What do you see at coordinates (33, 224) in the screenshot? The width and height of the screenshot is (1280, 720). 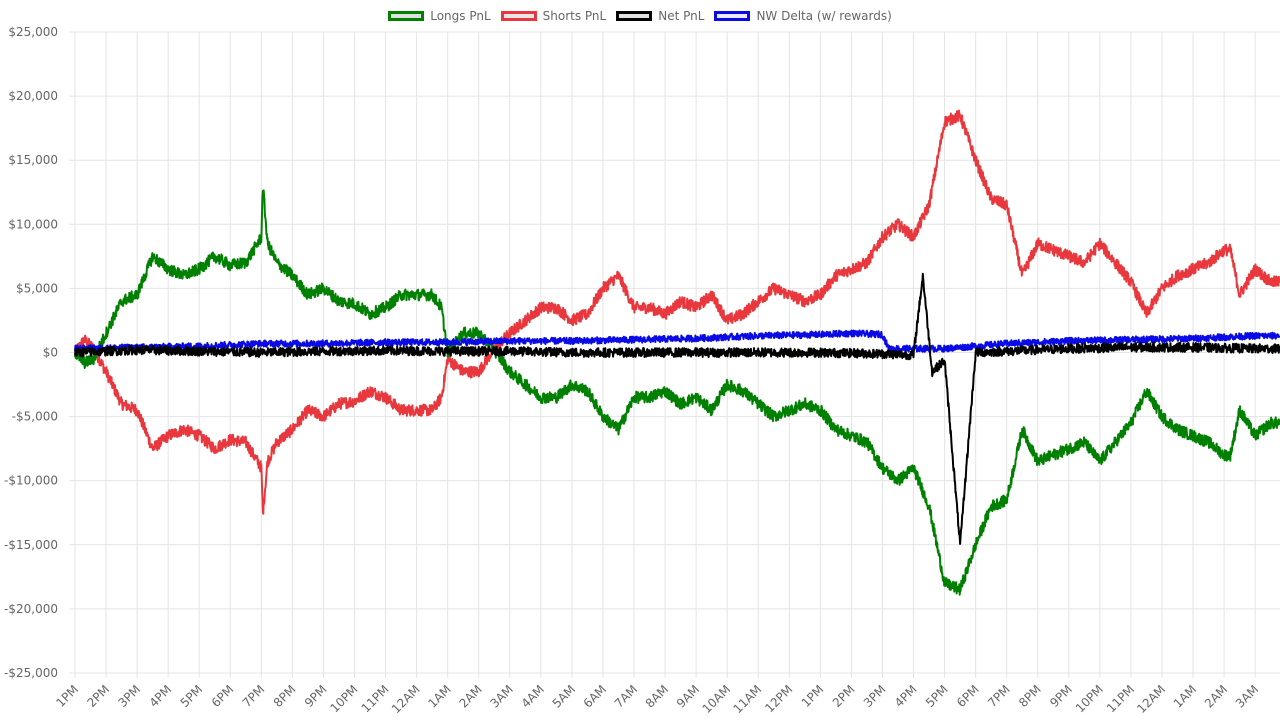 I see `y-tick-label: $10,000` at bounding box center [33, 224].